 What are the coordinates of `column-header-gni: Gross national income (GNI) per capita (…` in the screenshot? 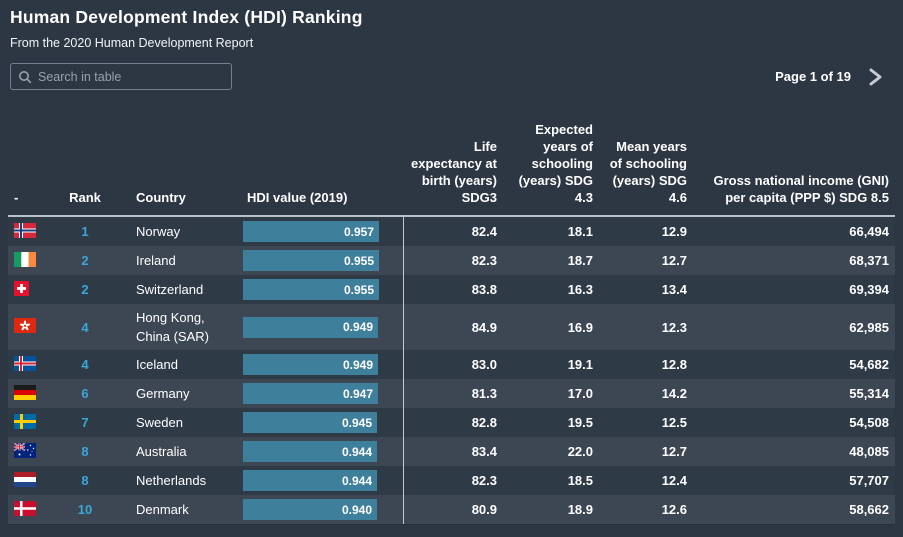 It's located at (801, 189).